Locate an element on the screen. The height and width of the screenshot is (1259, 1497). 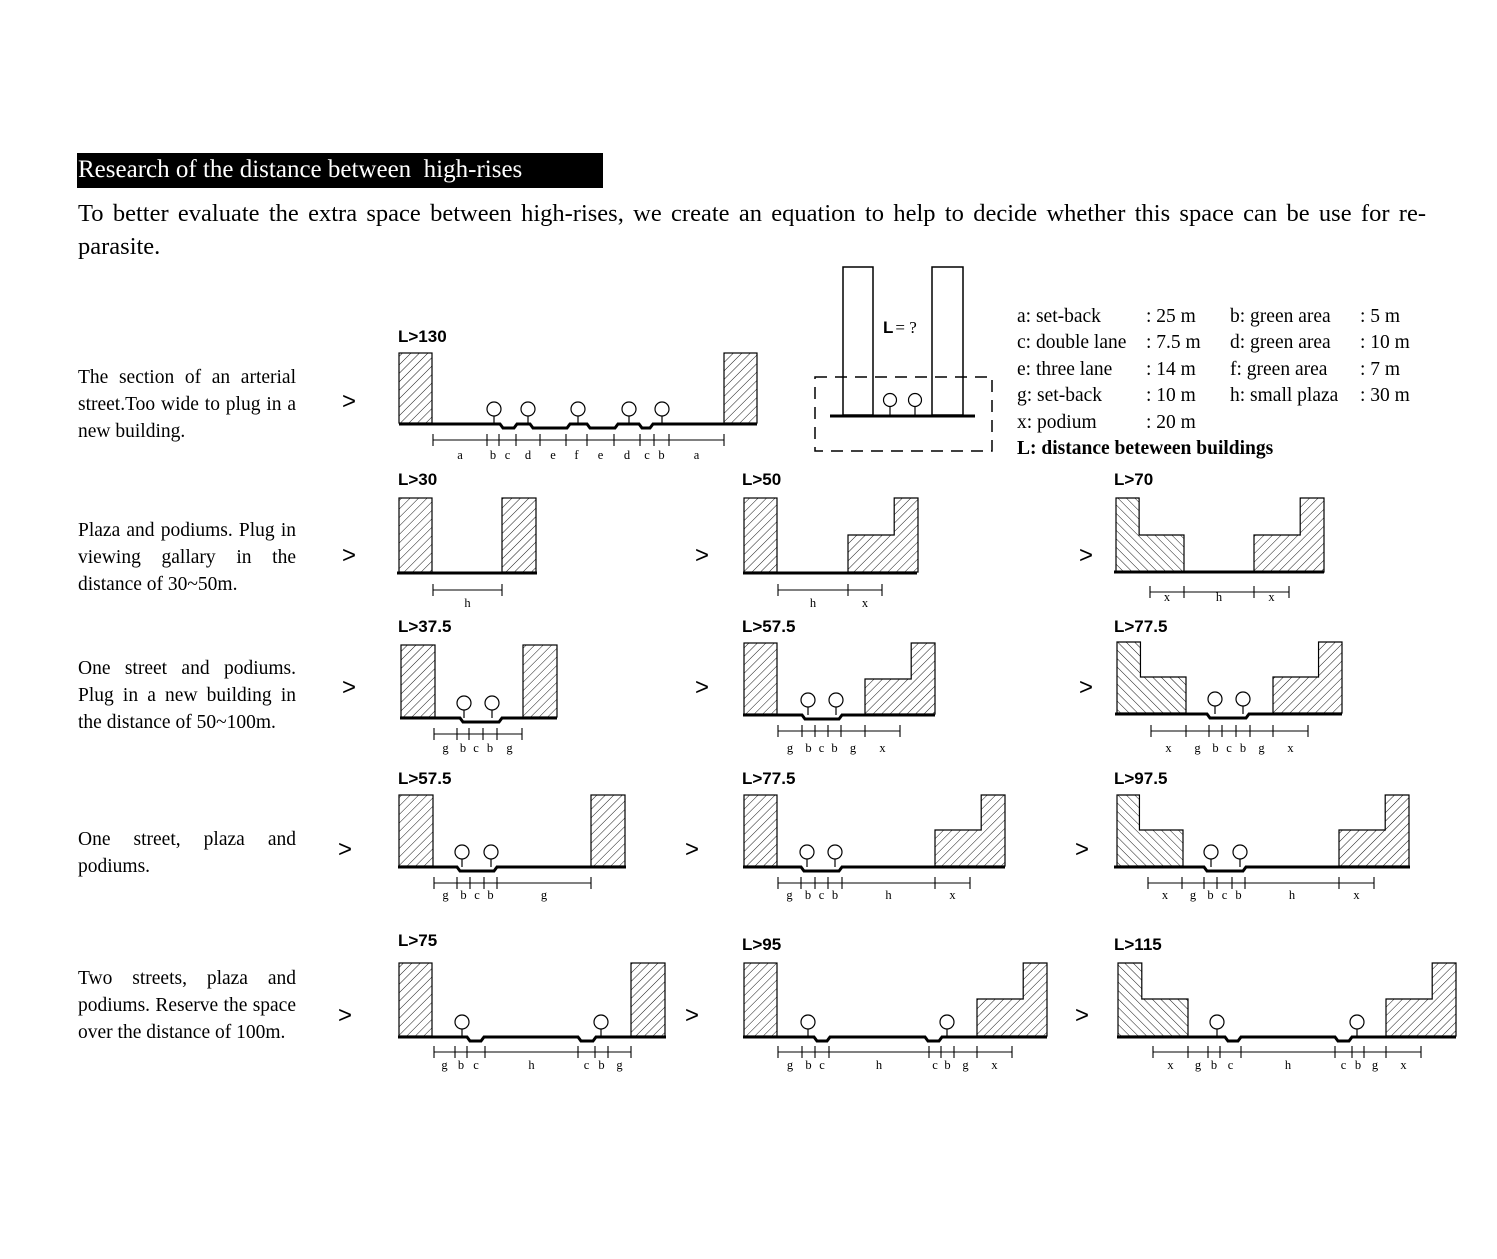
section-plaza-1: h is located at coordinates (467, 553).